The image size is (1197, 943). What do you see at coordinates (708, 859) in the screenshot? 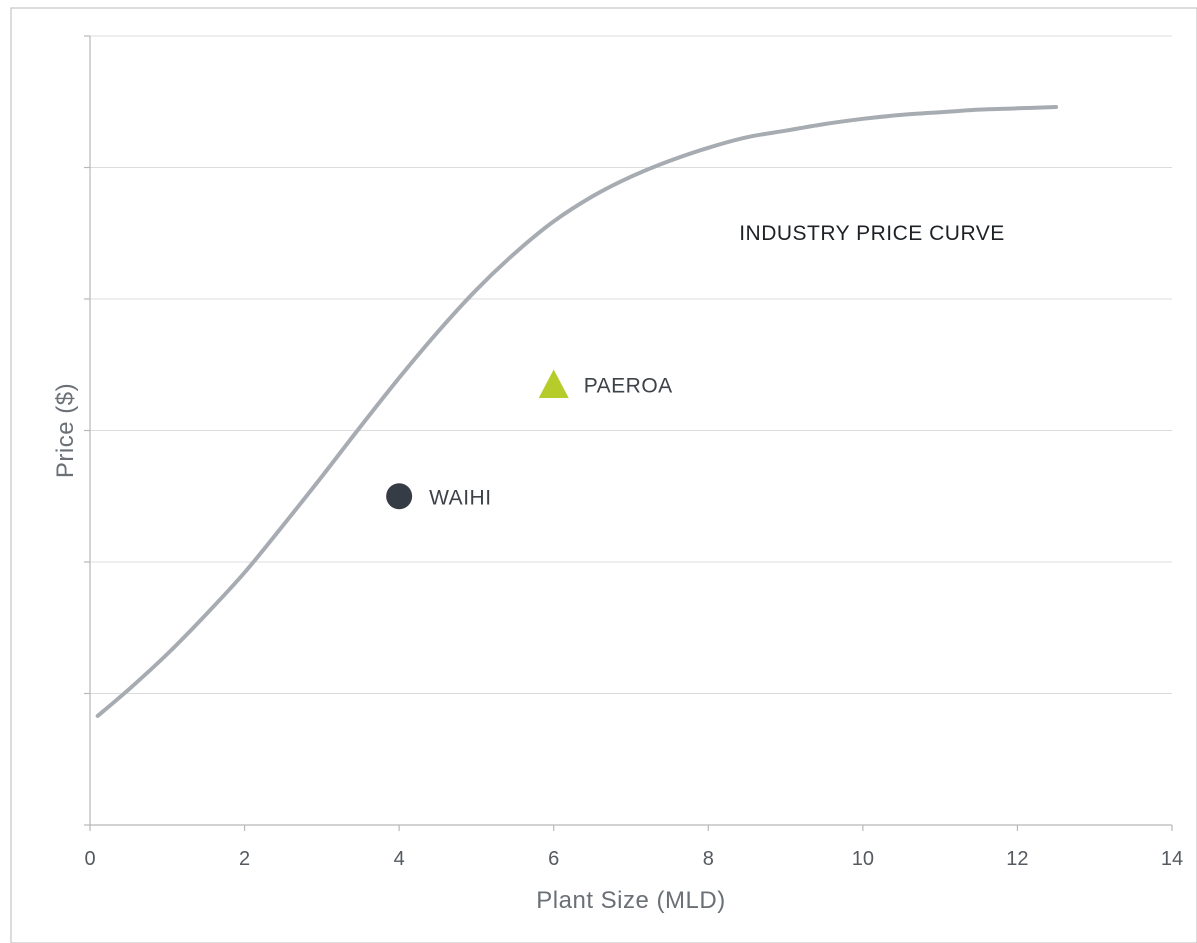
I see `x-tick-label-8: 8` at bounding box center [708, 859].